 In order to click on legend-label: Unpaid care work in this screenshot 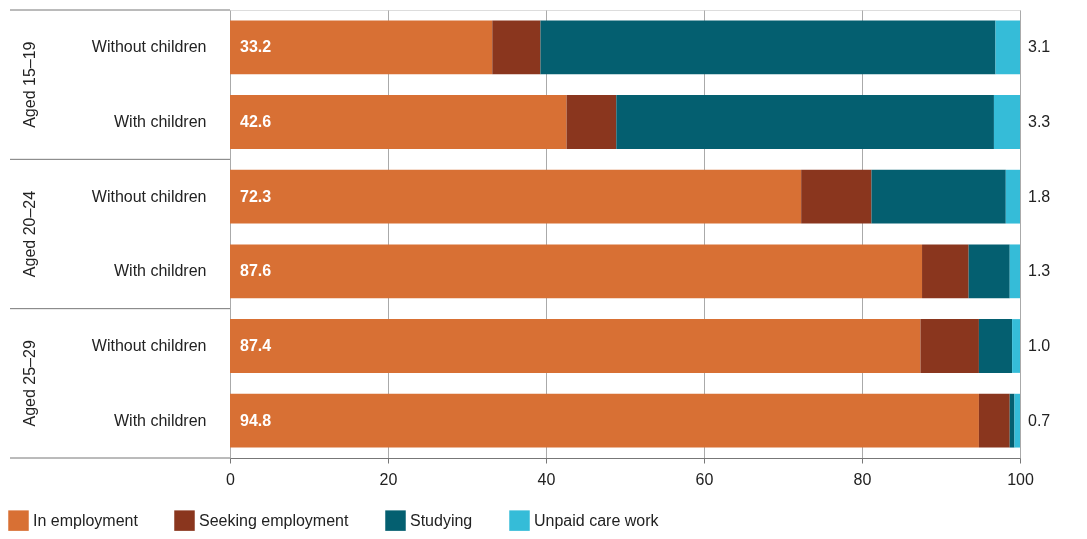, I will do `click(597, 520)`.